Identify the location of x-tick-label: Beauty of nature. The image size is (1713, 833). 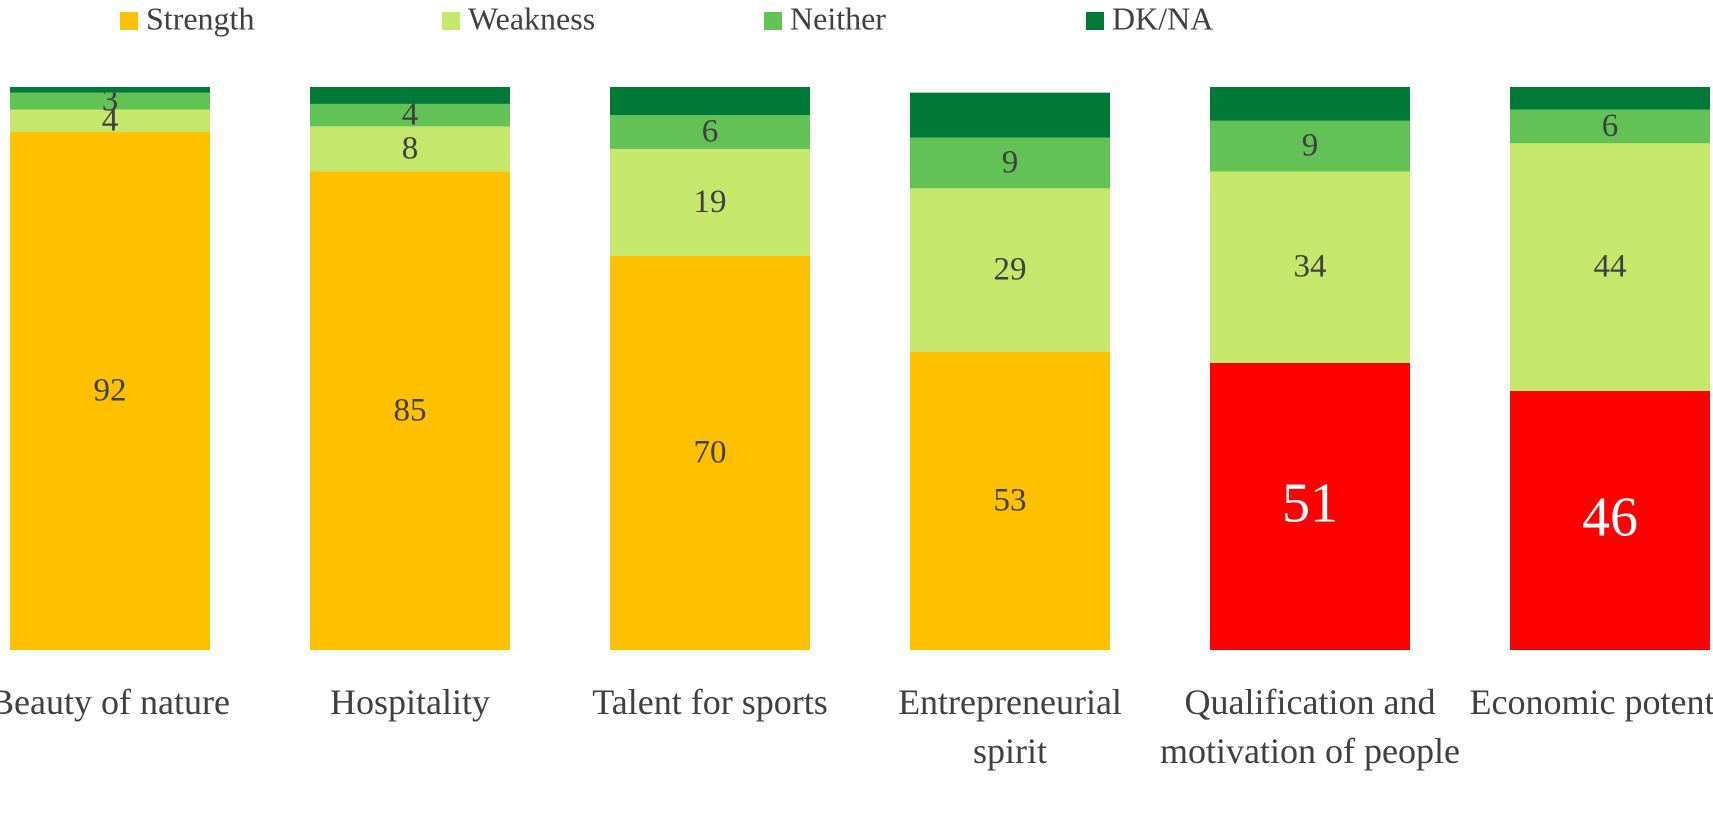
(115, 702).